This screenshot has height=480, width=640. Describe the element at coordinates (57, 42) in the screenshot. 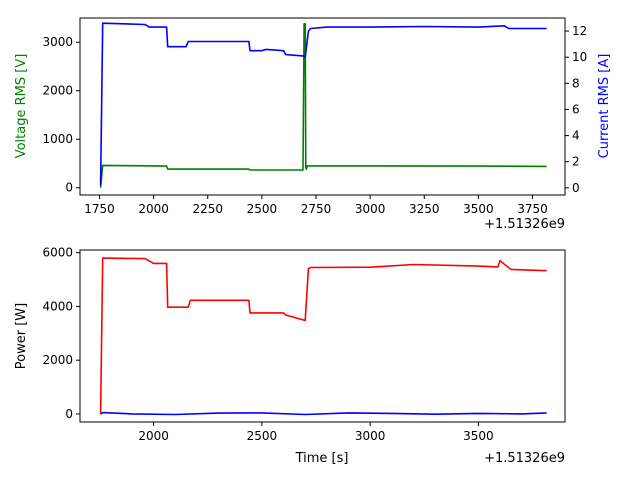

I see `top-left-y-tick-label: 3000` at that location.